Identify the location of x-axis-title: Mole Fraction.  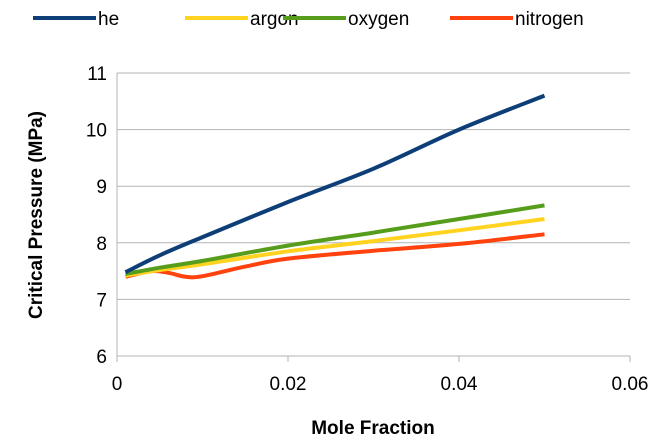
(373, 428).